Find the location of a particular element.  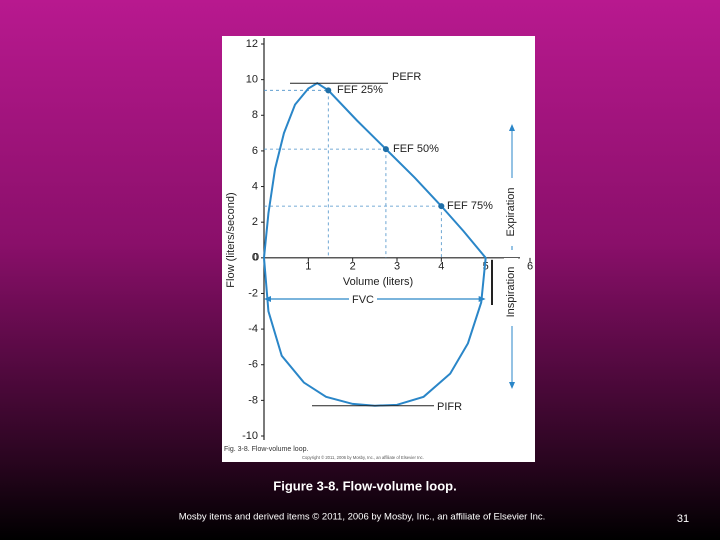

y-tick-label: -8 is located at coordinates (253, 400).